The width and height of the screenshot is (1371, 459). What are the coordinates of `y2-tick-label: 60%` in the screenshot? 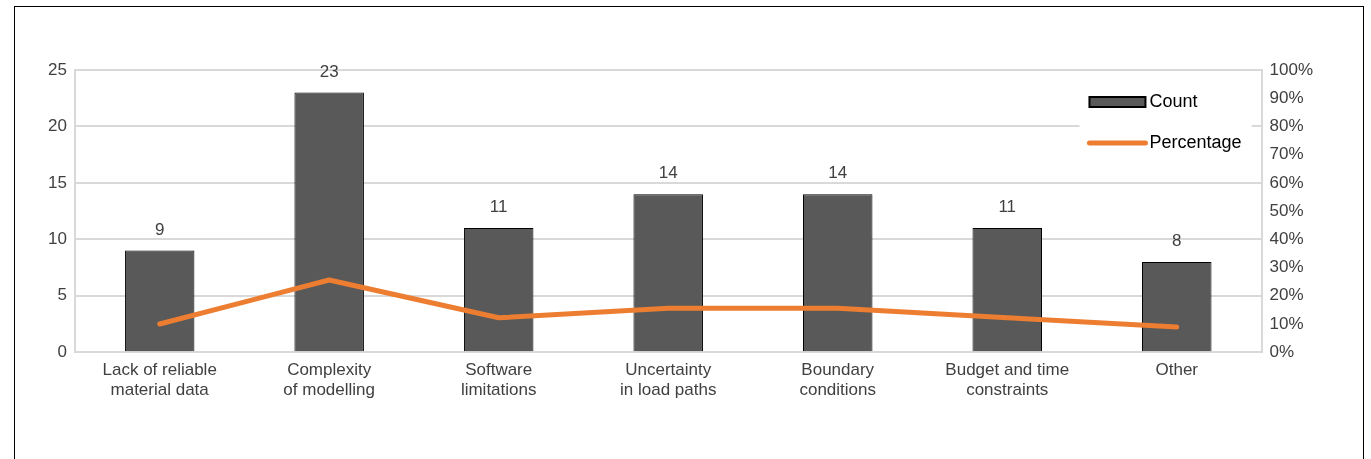 It's located at (1286, 182).